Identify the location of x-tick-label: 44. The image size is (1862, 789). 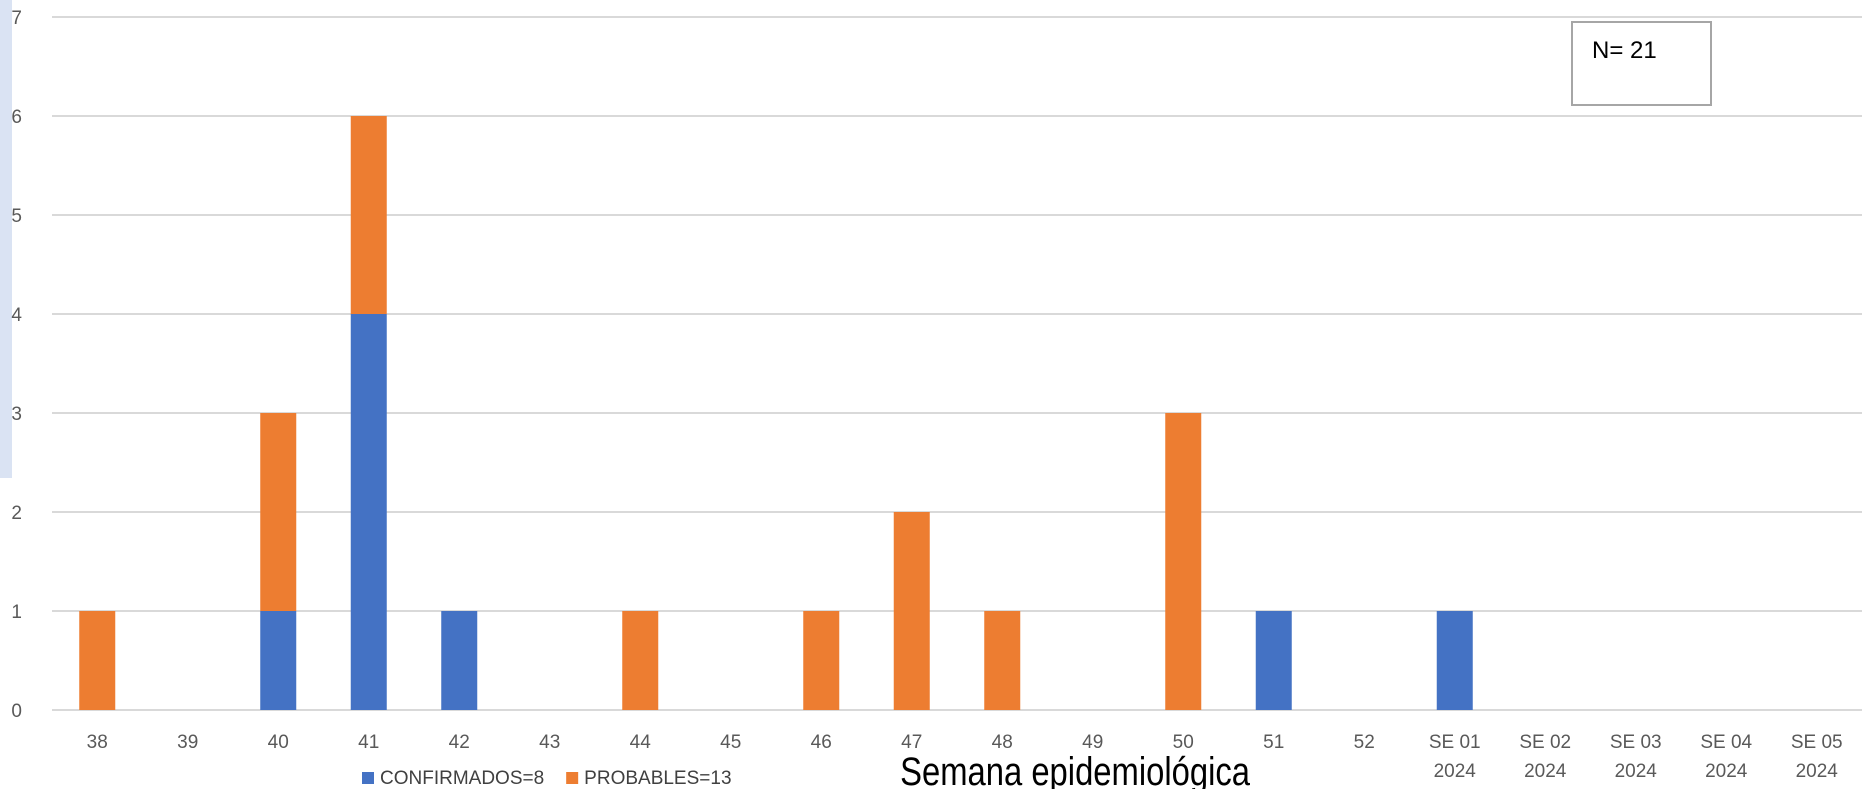
(641, 742).